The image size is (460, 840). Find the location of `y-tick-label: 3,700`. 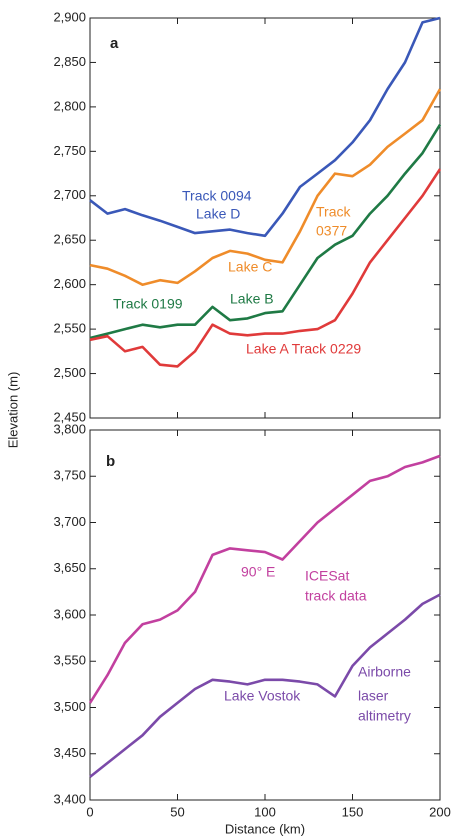

y-tick-label: 3,700 is located at coordinates (69, 521).